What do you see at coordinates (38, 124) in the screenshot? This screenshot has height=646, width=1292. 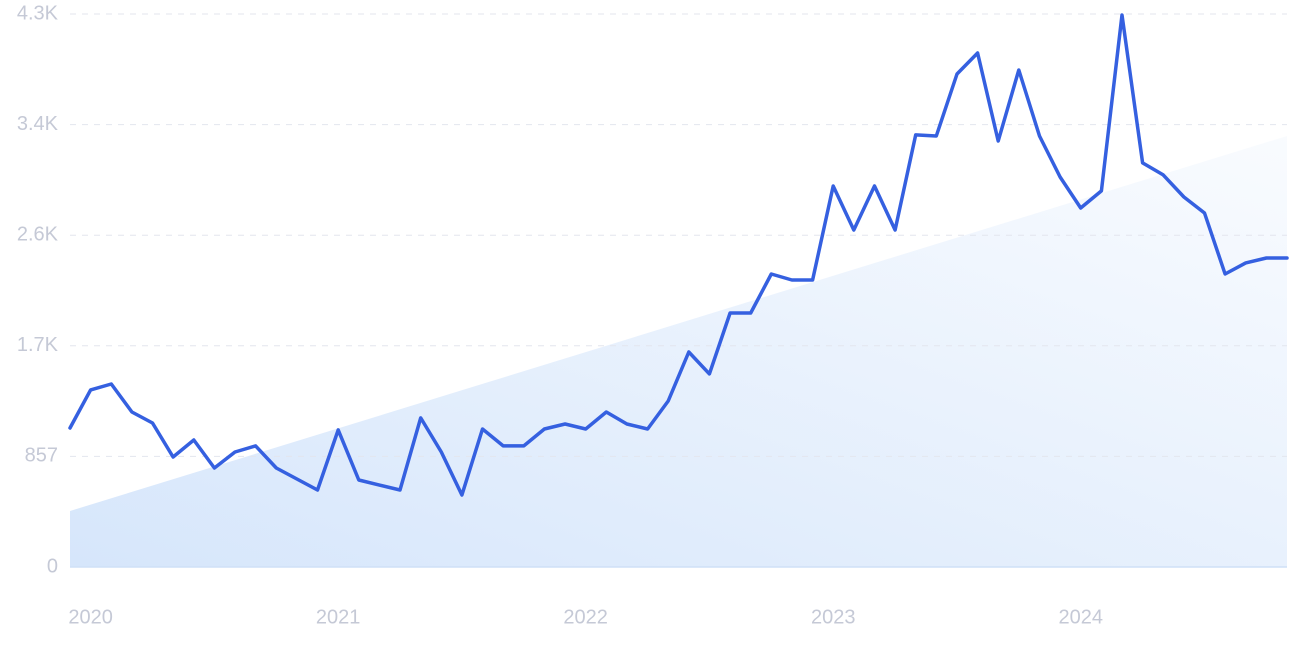 I see `y-tick-label: 3.4K` at bounding box center [38, 124].